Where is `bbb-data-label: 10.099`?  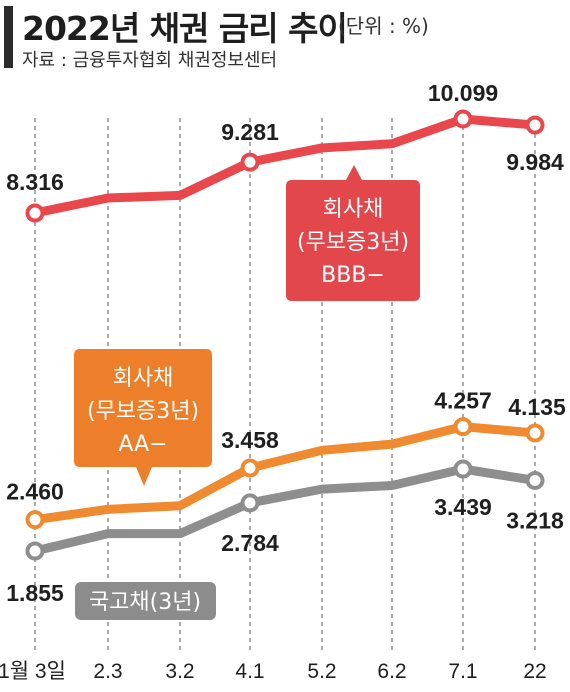
bbb-data-label: 10.099 is located at coordinates (463, 93).